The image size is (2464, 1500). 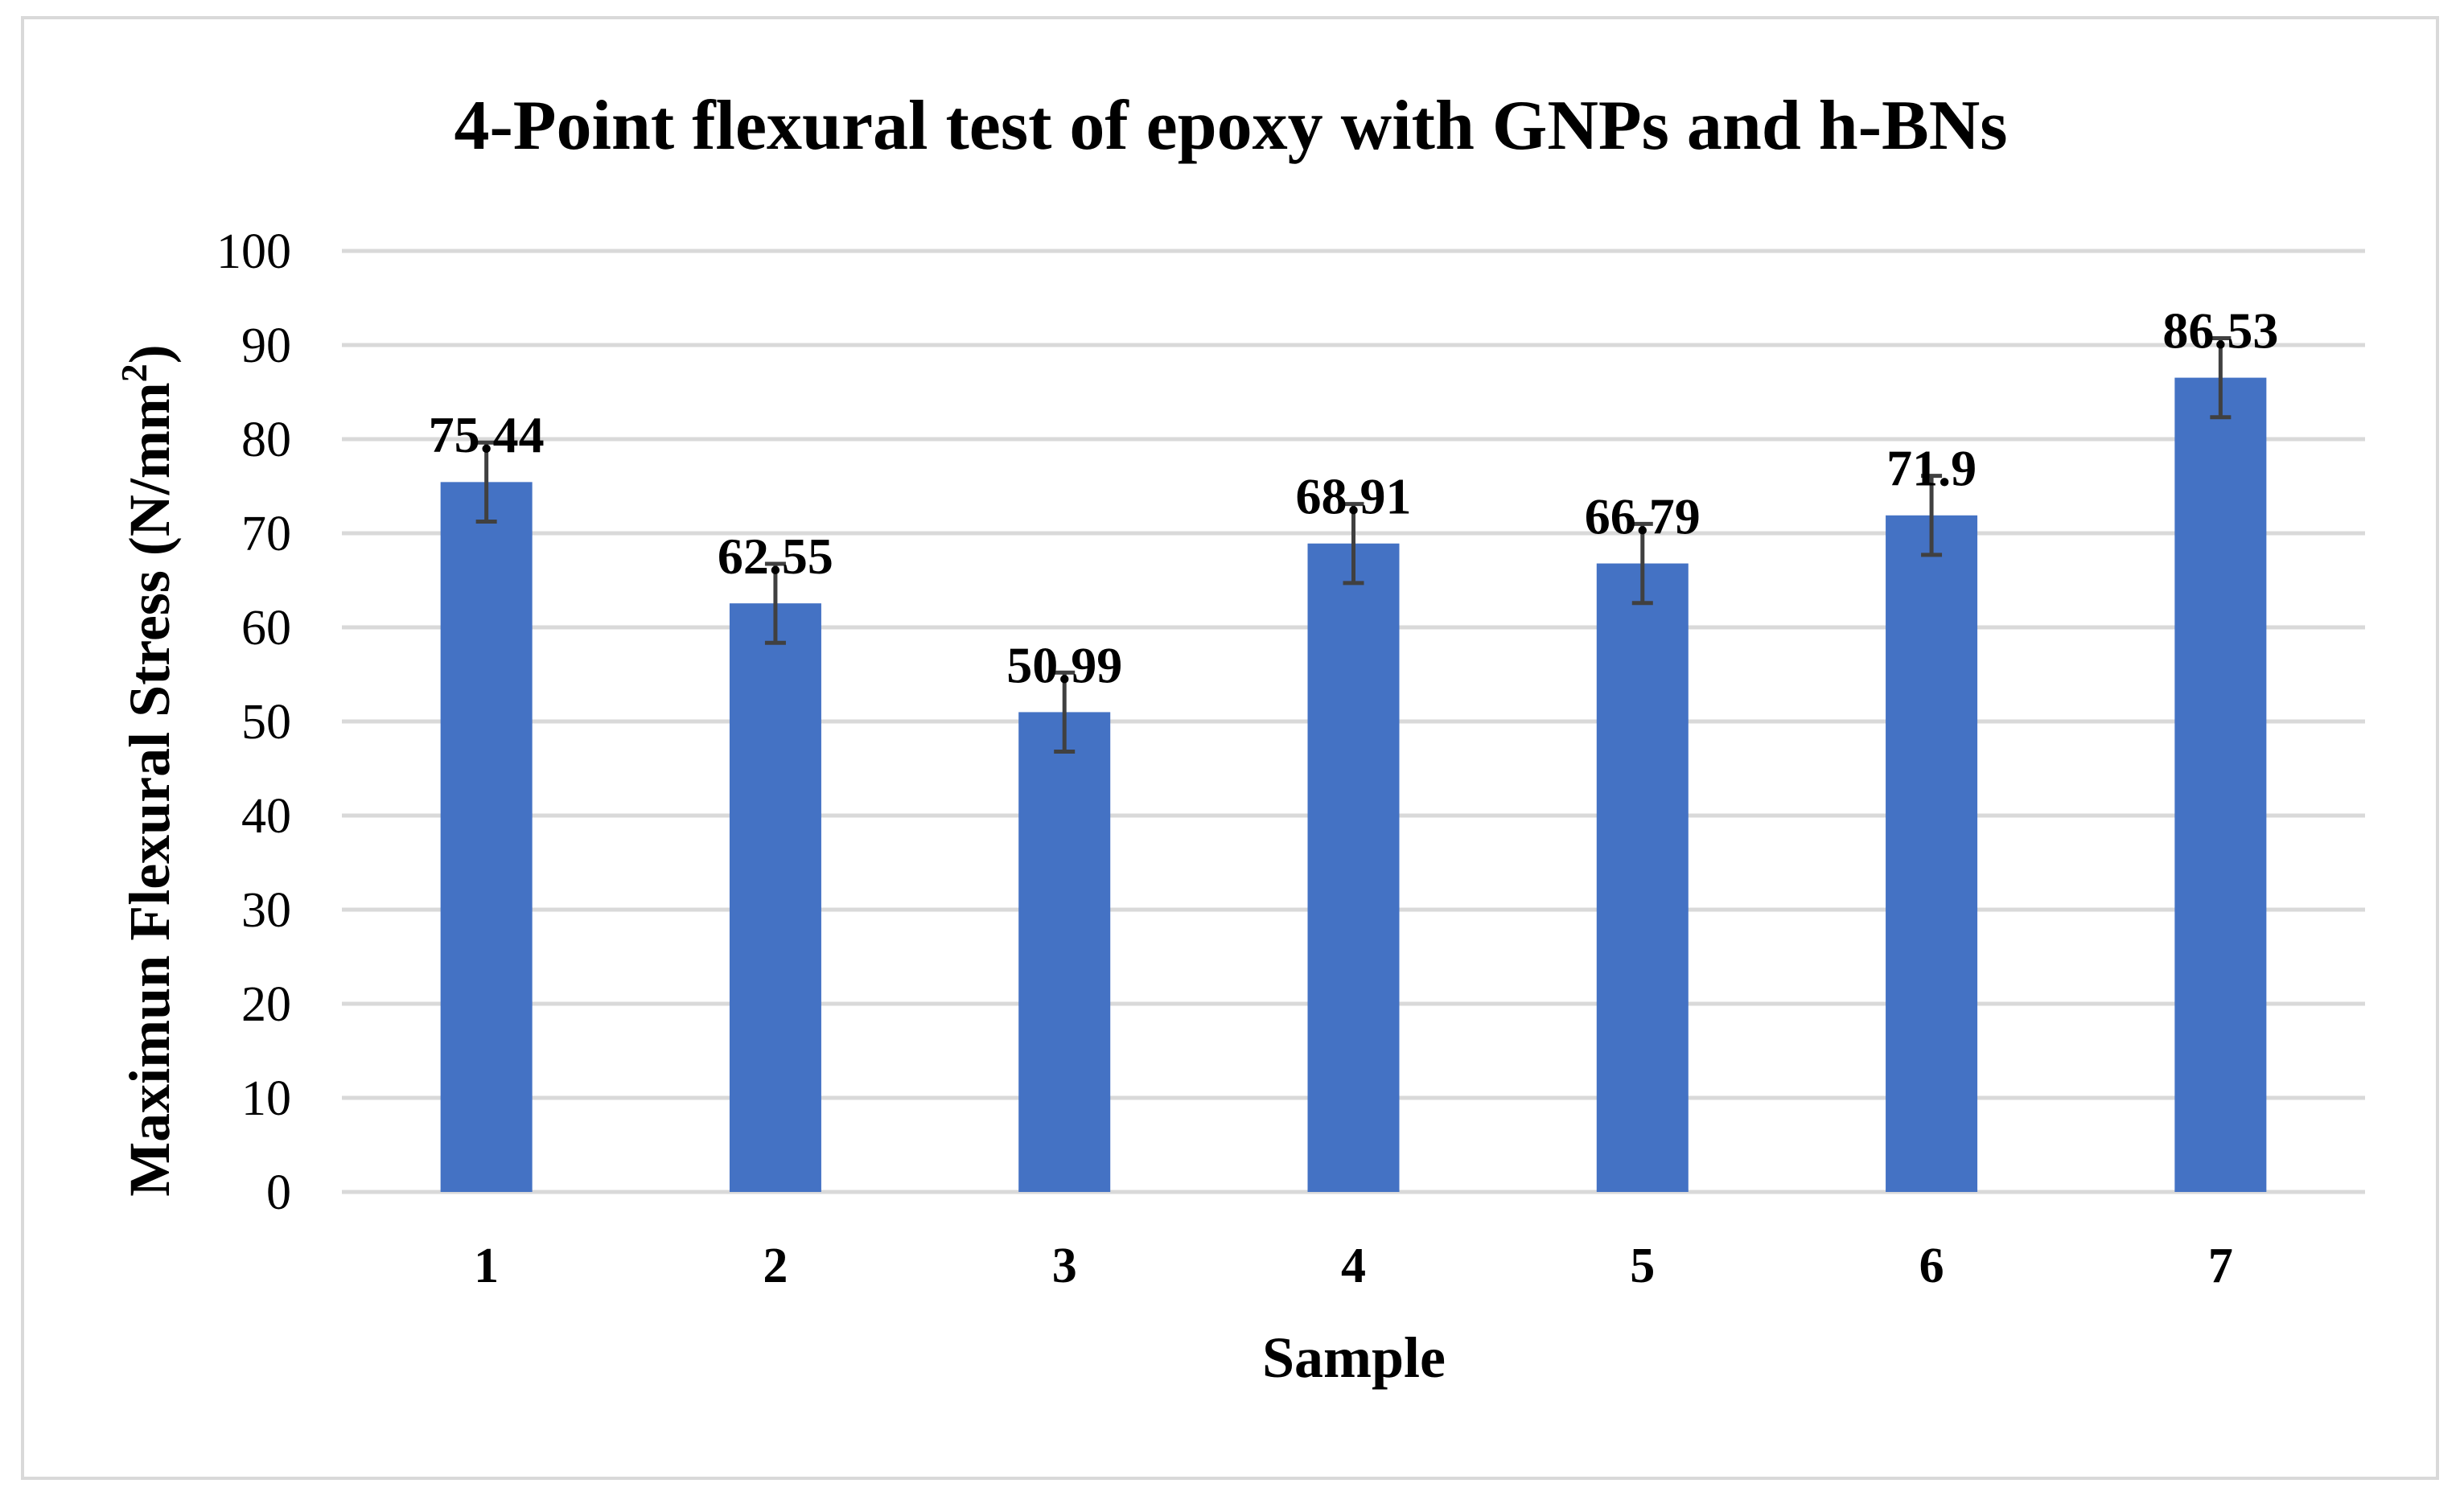 I want to click on y-axis-title: Maximun Flexural Stress (N/mm2), so click(x=147, y=770).